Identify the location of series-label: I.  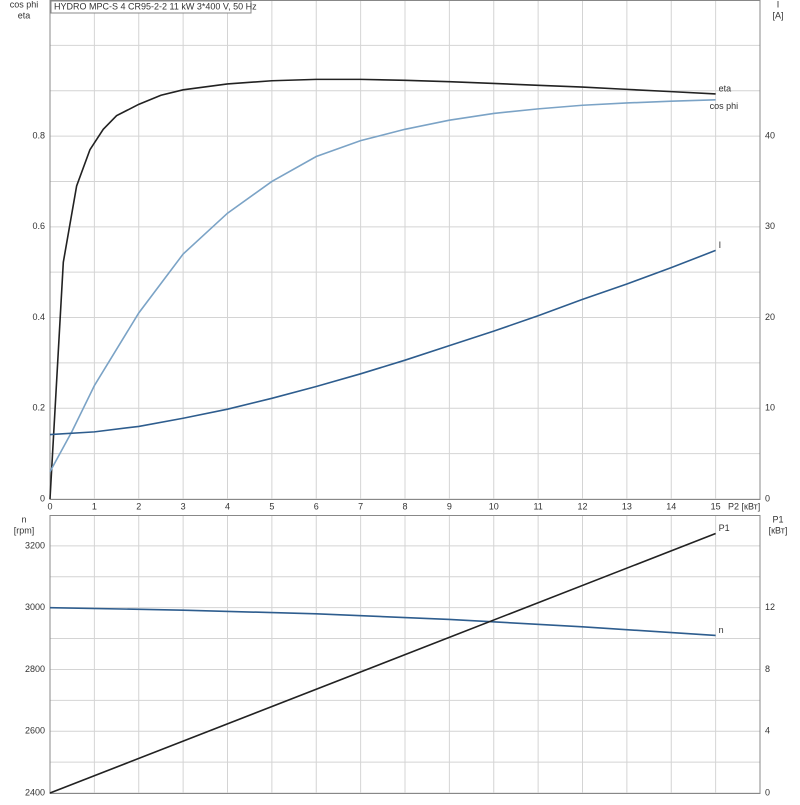
(720, 245).